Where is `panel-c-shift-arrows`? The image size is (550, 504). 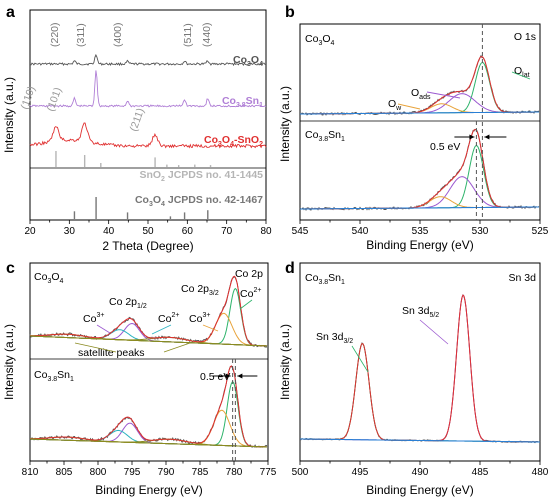
panel-c-shift-arrows is located at coordinates (235, 376).